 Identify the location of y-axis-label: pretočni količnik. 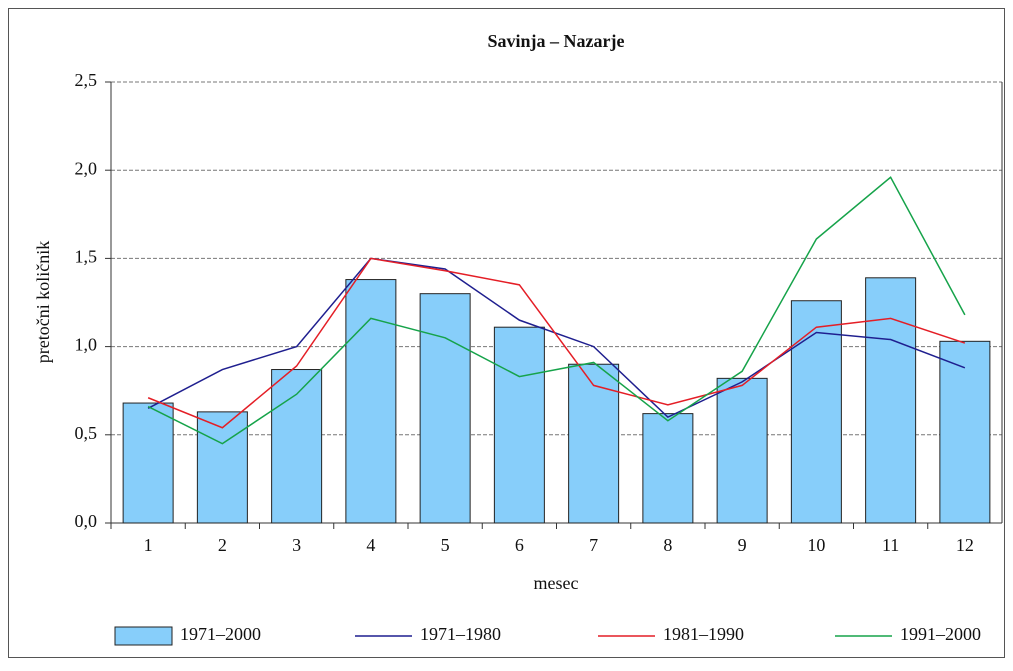
(43, 302).